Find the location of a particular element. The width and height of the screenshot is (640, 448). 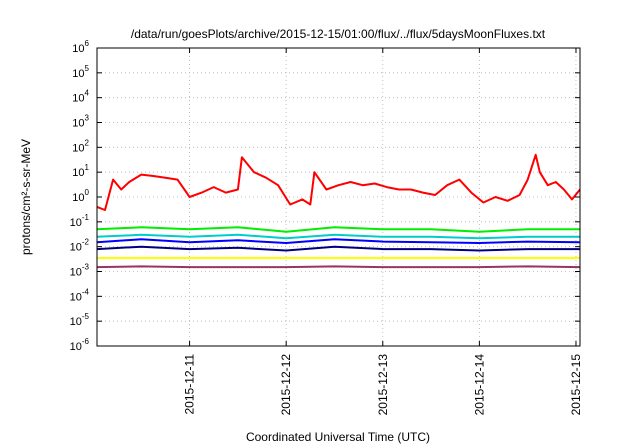

y-tick-label: 10⁻⁴ is located at coordinates (80, 295).